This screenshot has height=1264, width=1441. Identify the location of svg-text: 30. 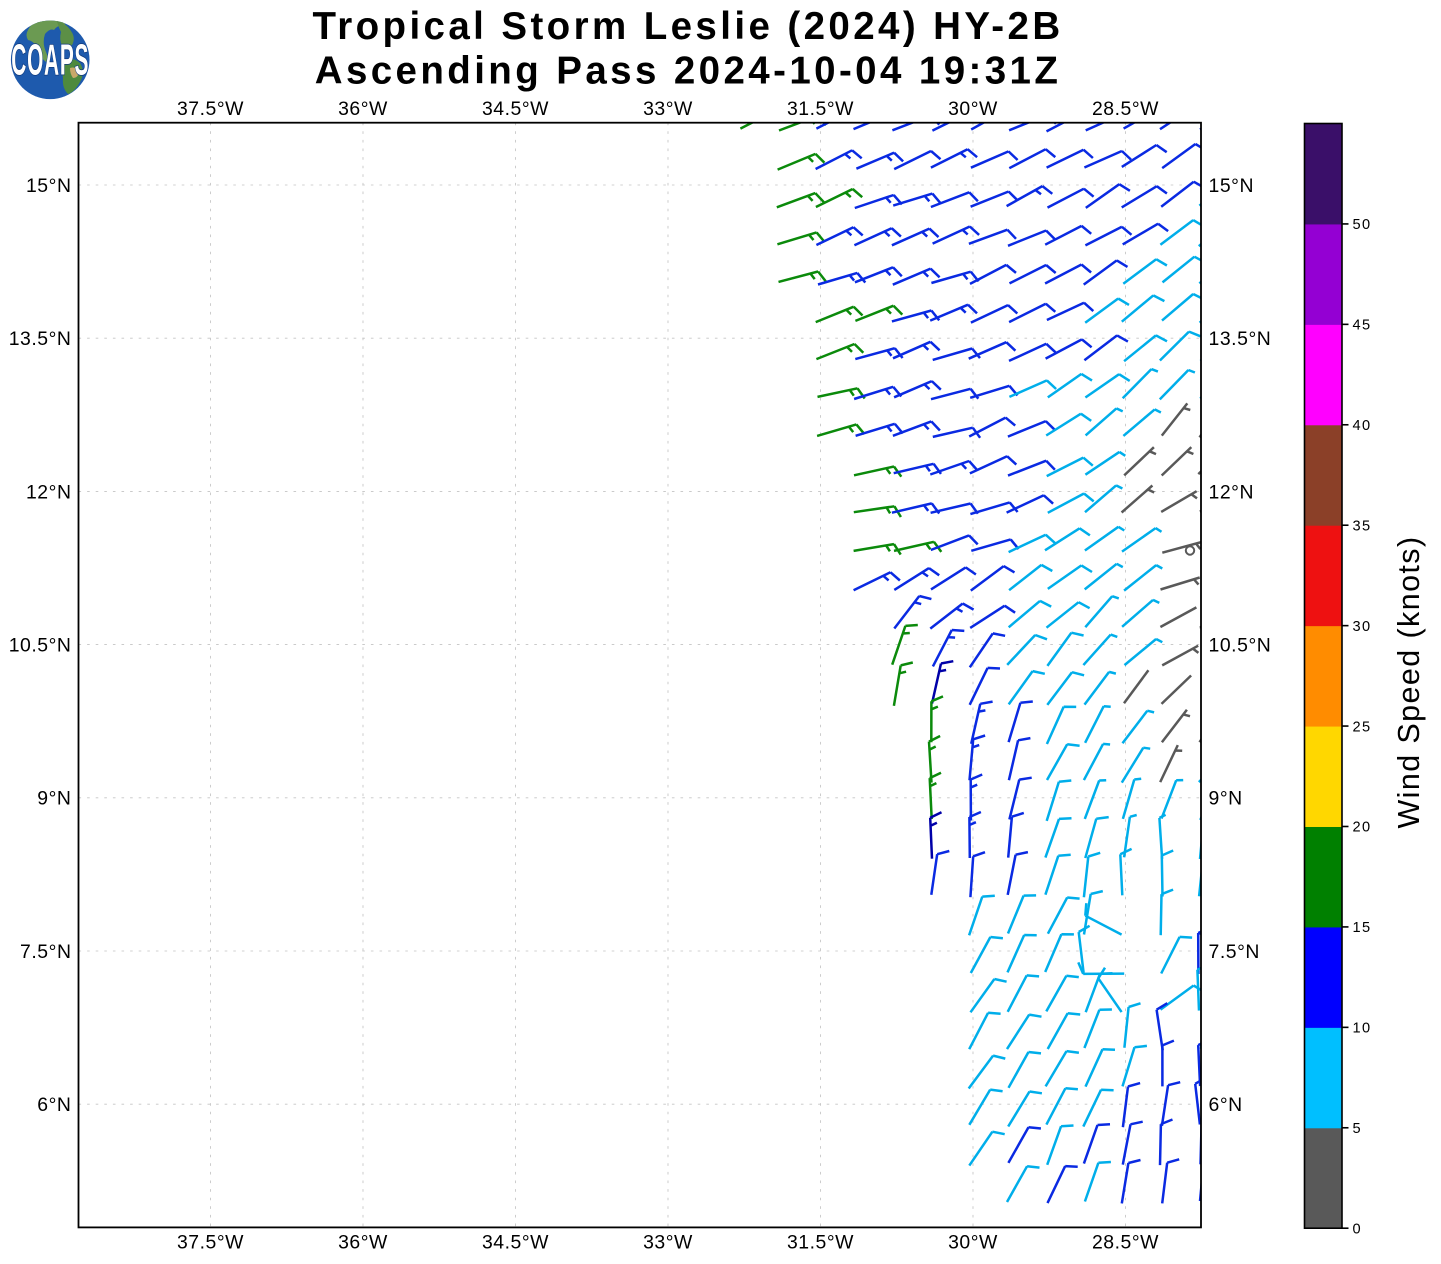
(1362, 627).